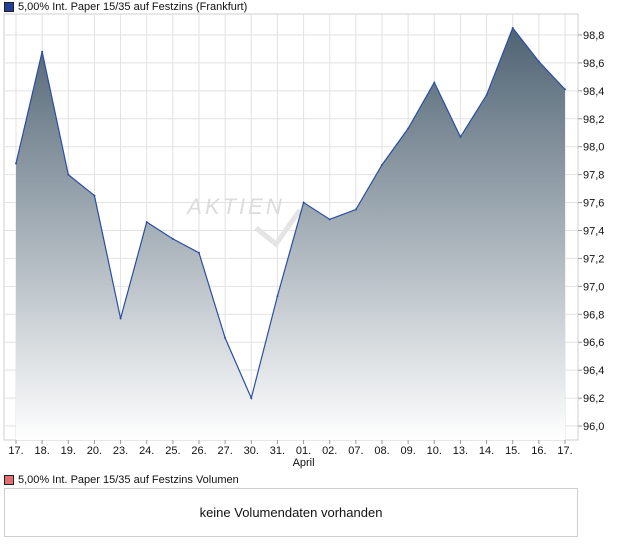  I want to click on volume-legend-swatch, so click(9, 480).